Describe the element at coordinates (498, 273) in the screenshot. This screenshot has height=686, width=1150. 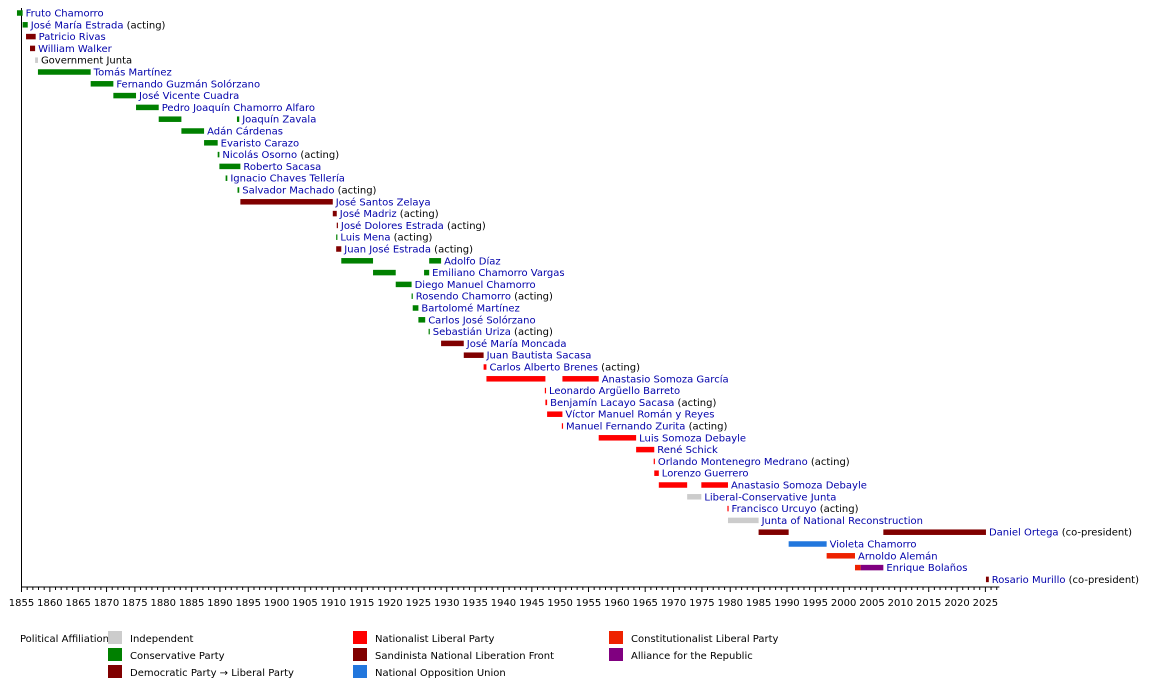
I see `president-name: Emiliano Chamorro Vargas` at that location.